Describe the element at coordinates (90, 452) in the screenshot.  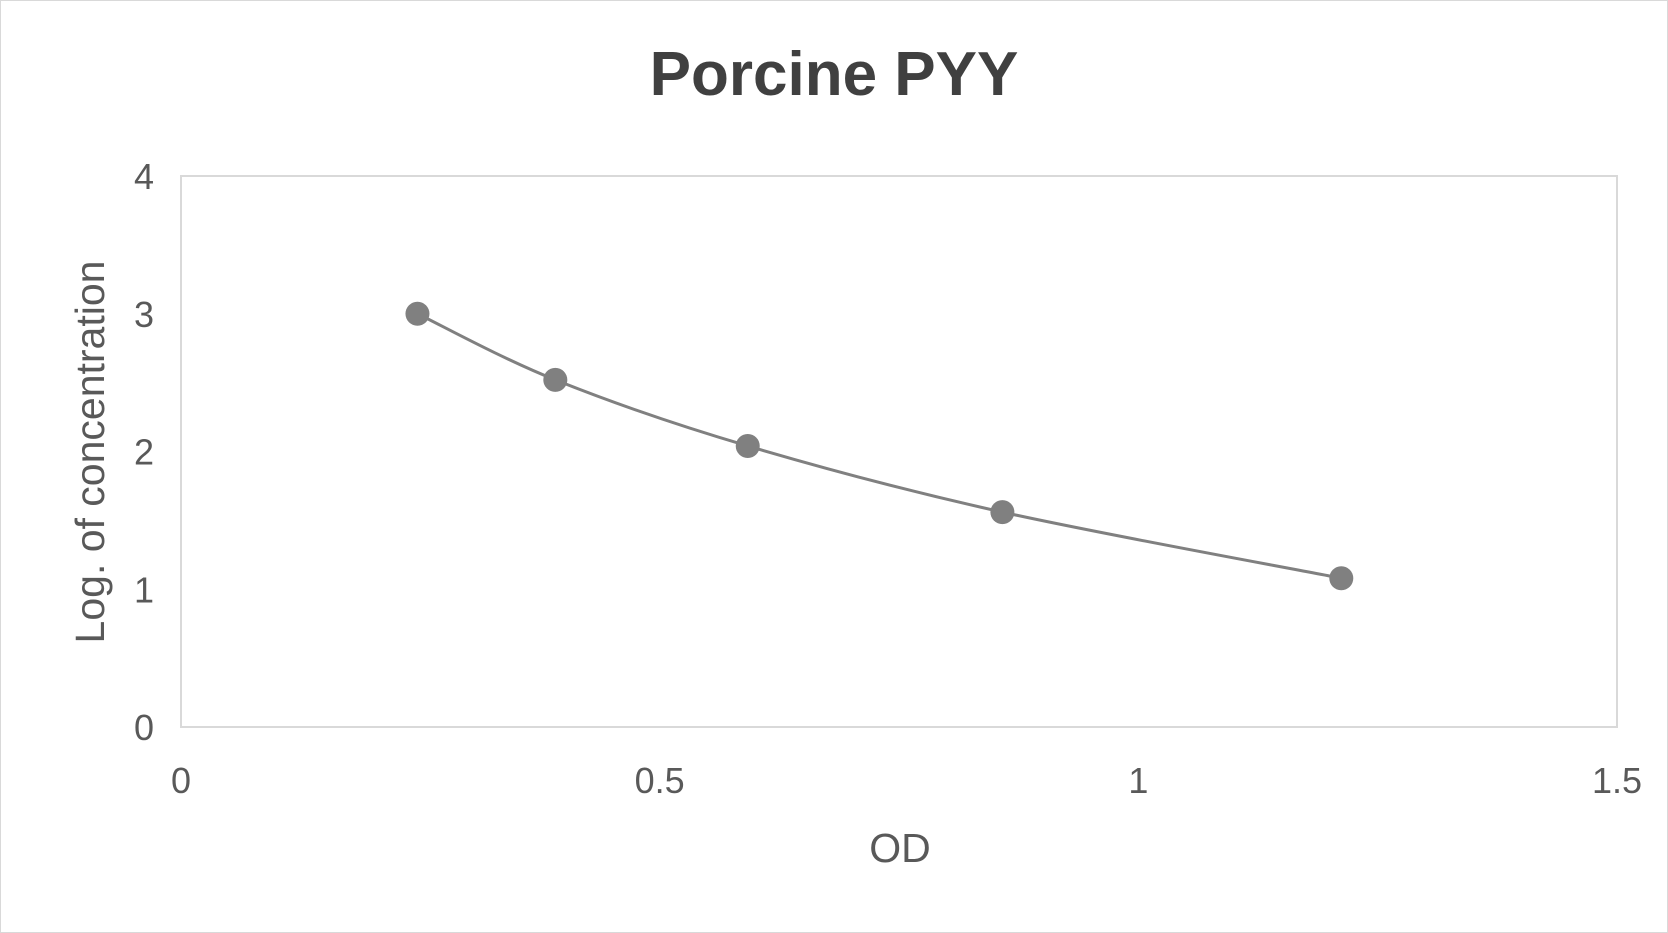
I see `y-axis-title: Log. of concentration` at that location.